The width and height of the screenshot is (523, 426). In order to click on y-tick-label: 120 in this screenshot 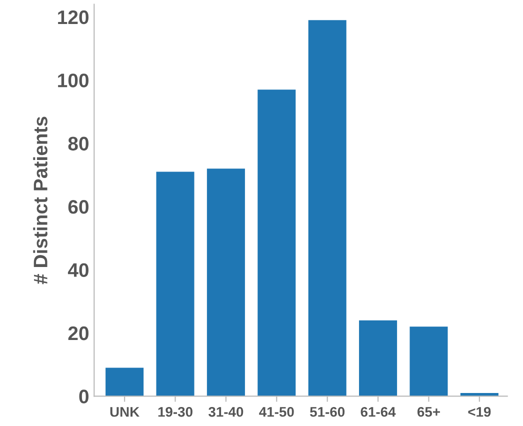, I will do `click(73, 17)`.